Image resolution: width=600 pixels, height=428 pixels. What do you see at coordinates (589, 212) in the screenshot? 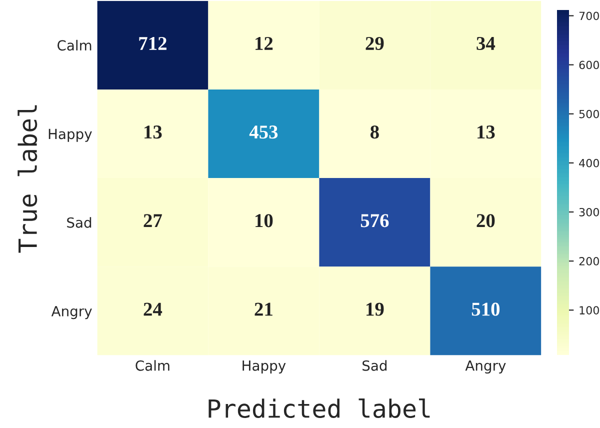
I see `color-bar-label: 300` at bounding box center [589, 212].